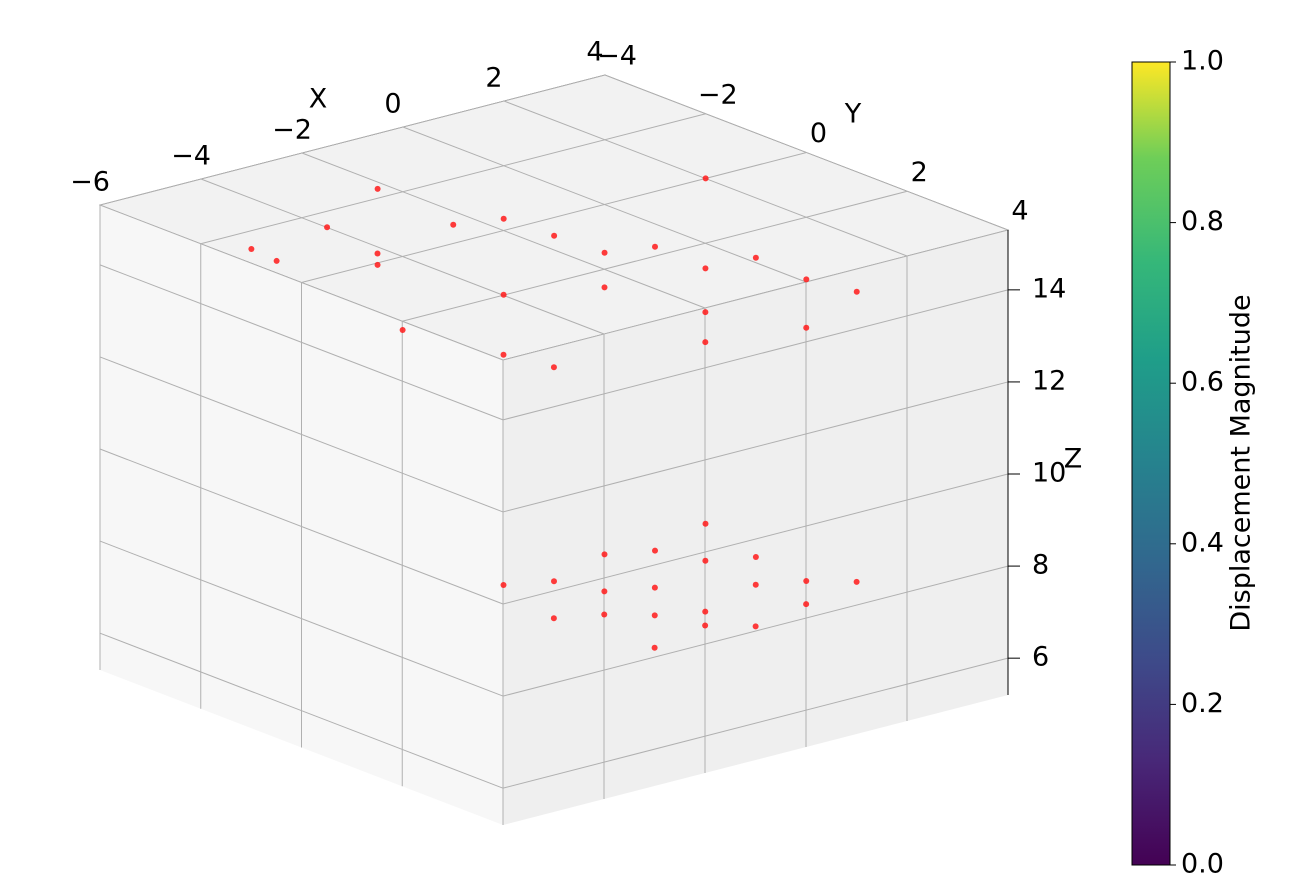  I want to click on x-tick-label: 4, so click(594, 52).